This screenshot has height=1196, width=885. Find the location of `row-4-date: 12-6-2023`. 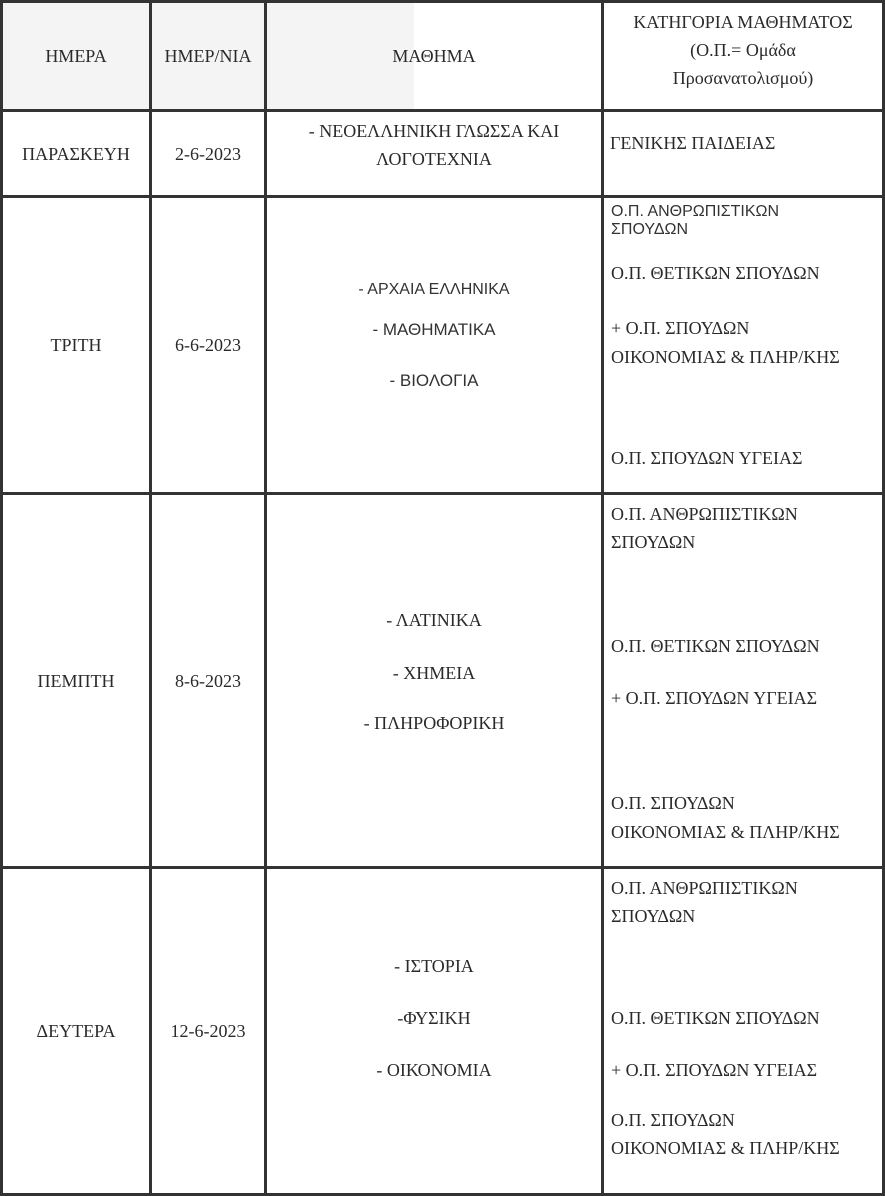

row-4-date: 12-6-2023 is located at coordinates (208, 1031).